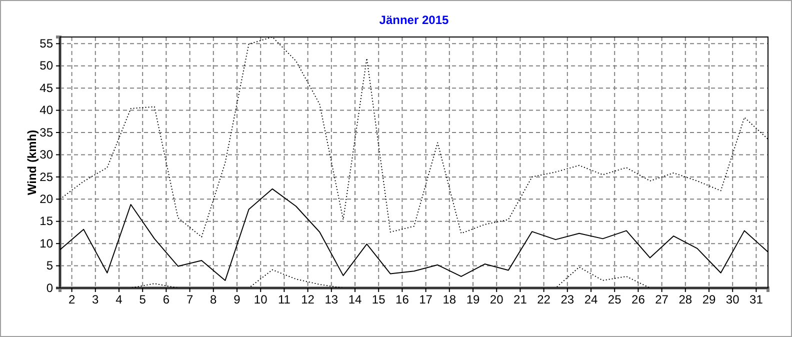 The width and height of the screenshot is (792, 337). Describe the element at coordinates (331, 299) in the screenshot. I see `x-tick-label: 13` at that location.